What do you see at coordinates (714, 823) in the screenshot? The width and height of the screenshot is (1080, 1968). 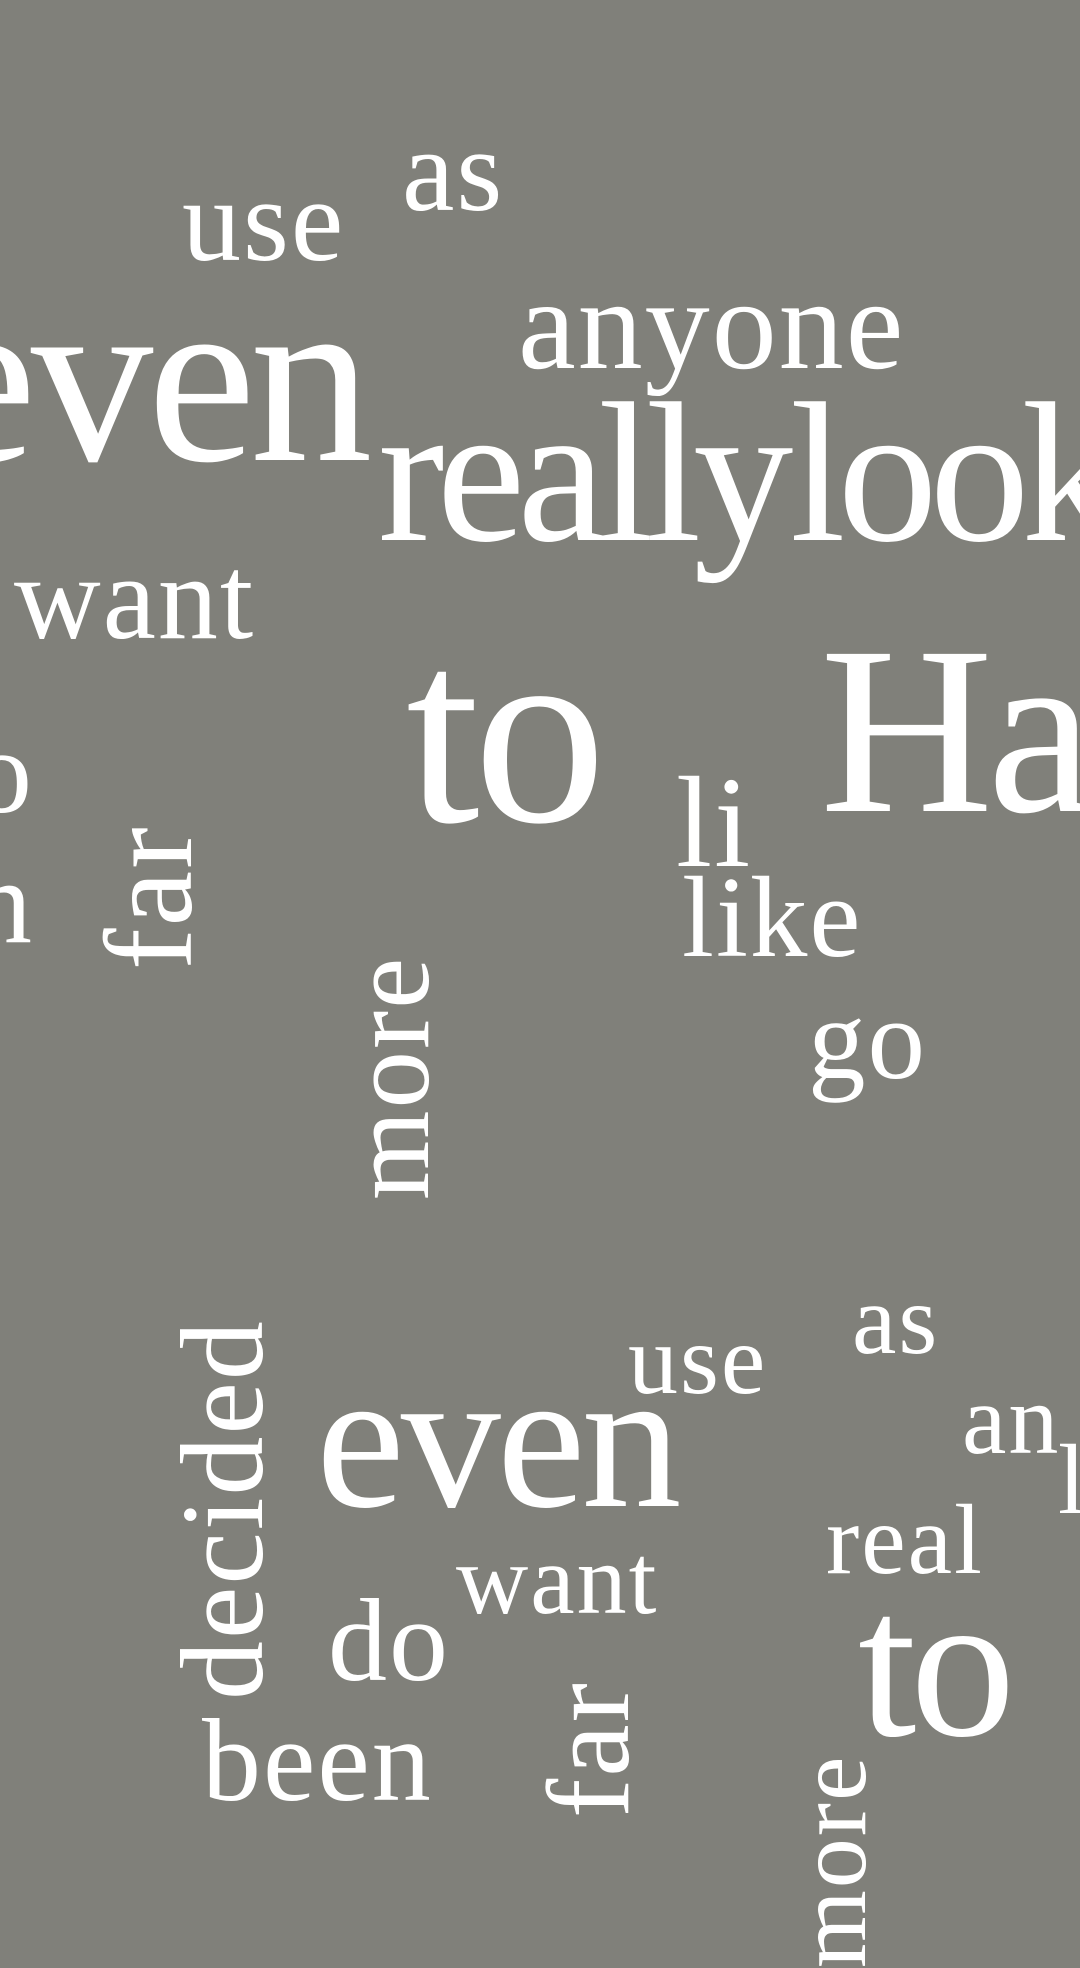 I see `word-li: li` at bounding box center [714, 823].